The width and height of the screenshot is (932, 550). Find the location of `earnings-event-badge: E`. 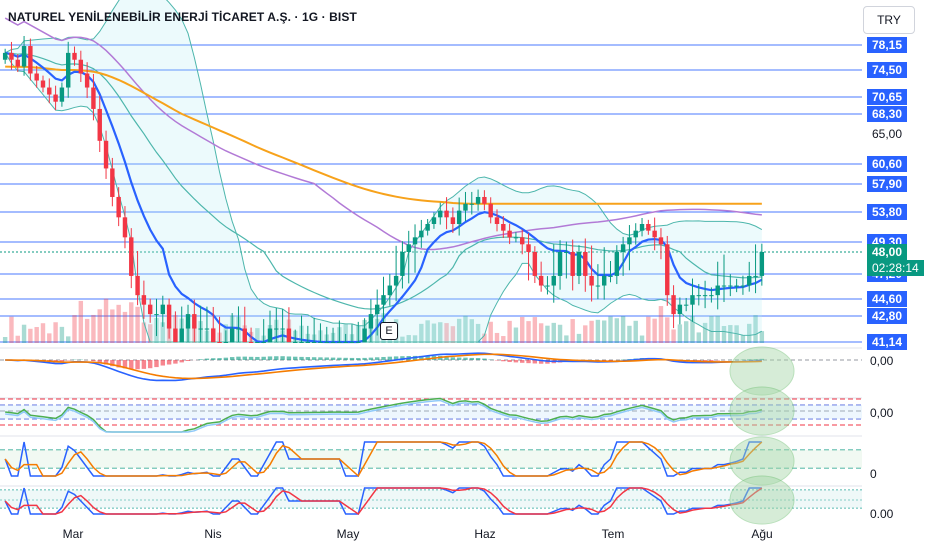

earnings-event-badge: E is located at coordinates (389, 331).